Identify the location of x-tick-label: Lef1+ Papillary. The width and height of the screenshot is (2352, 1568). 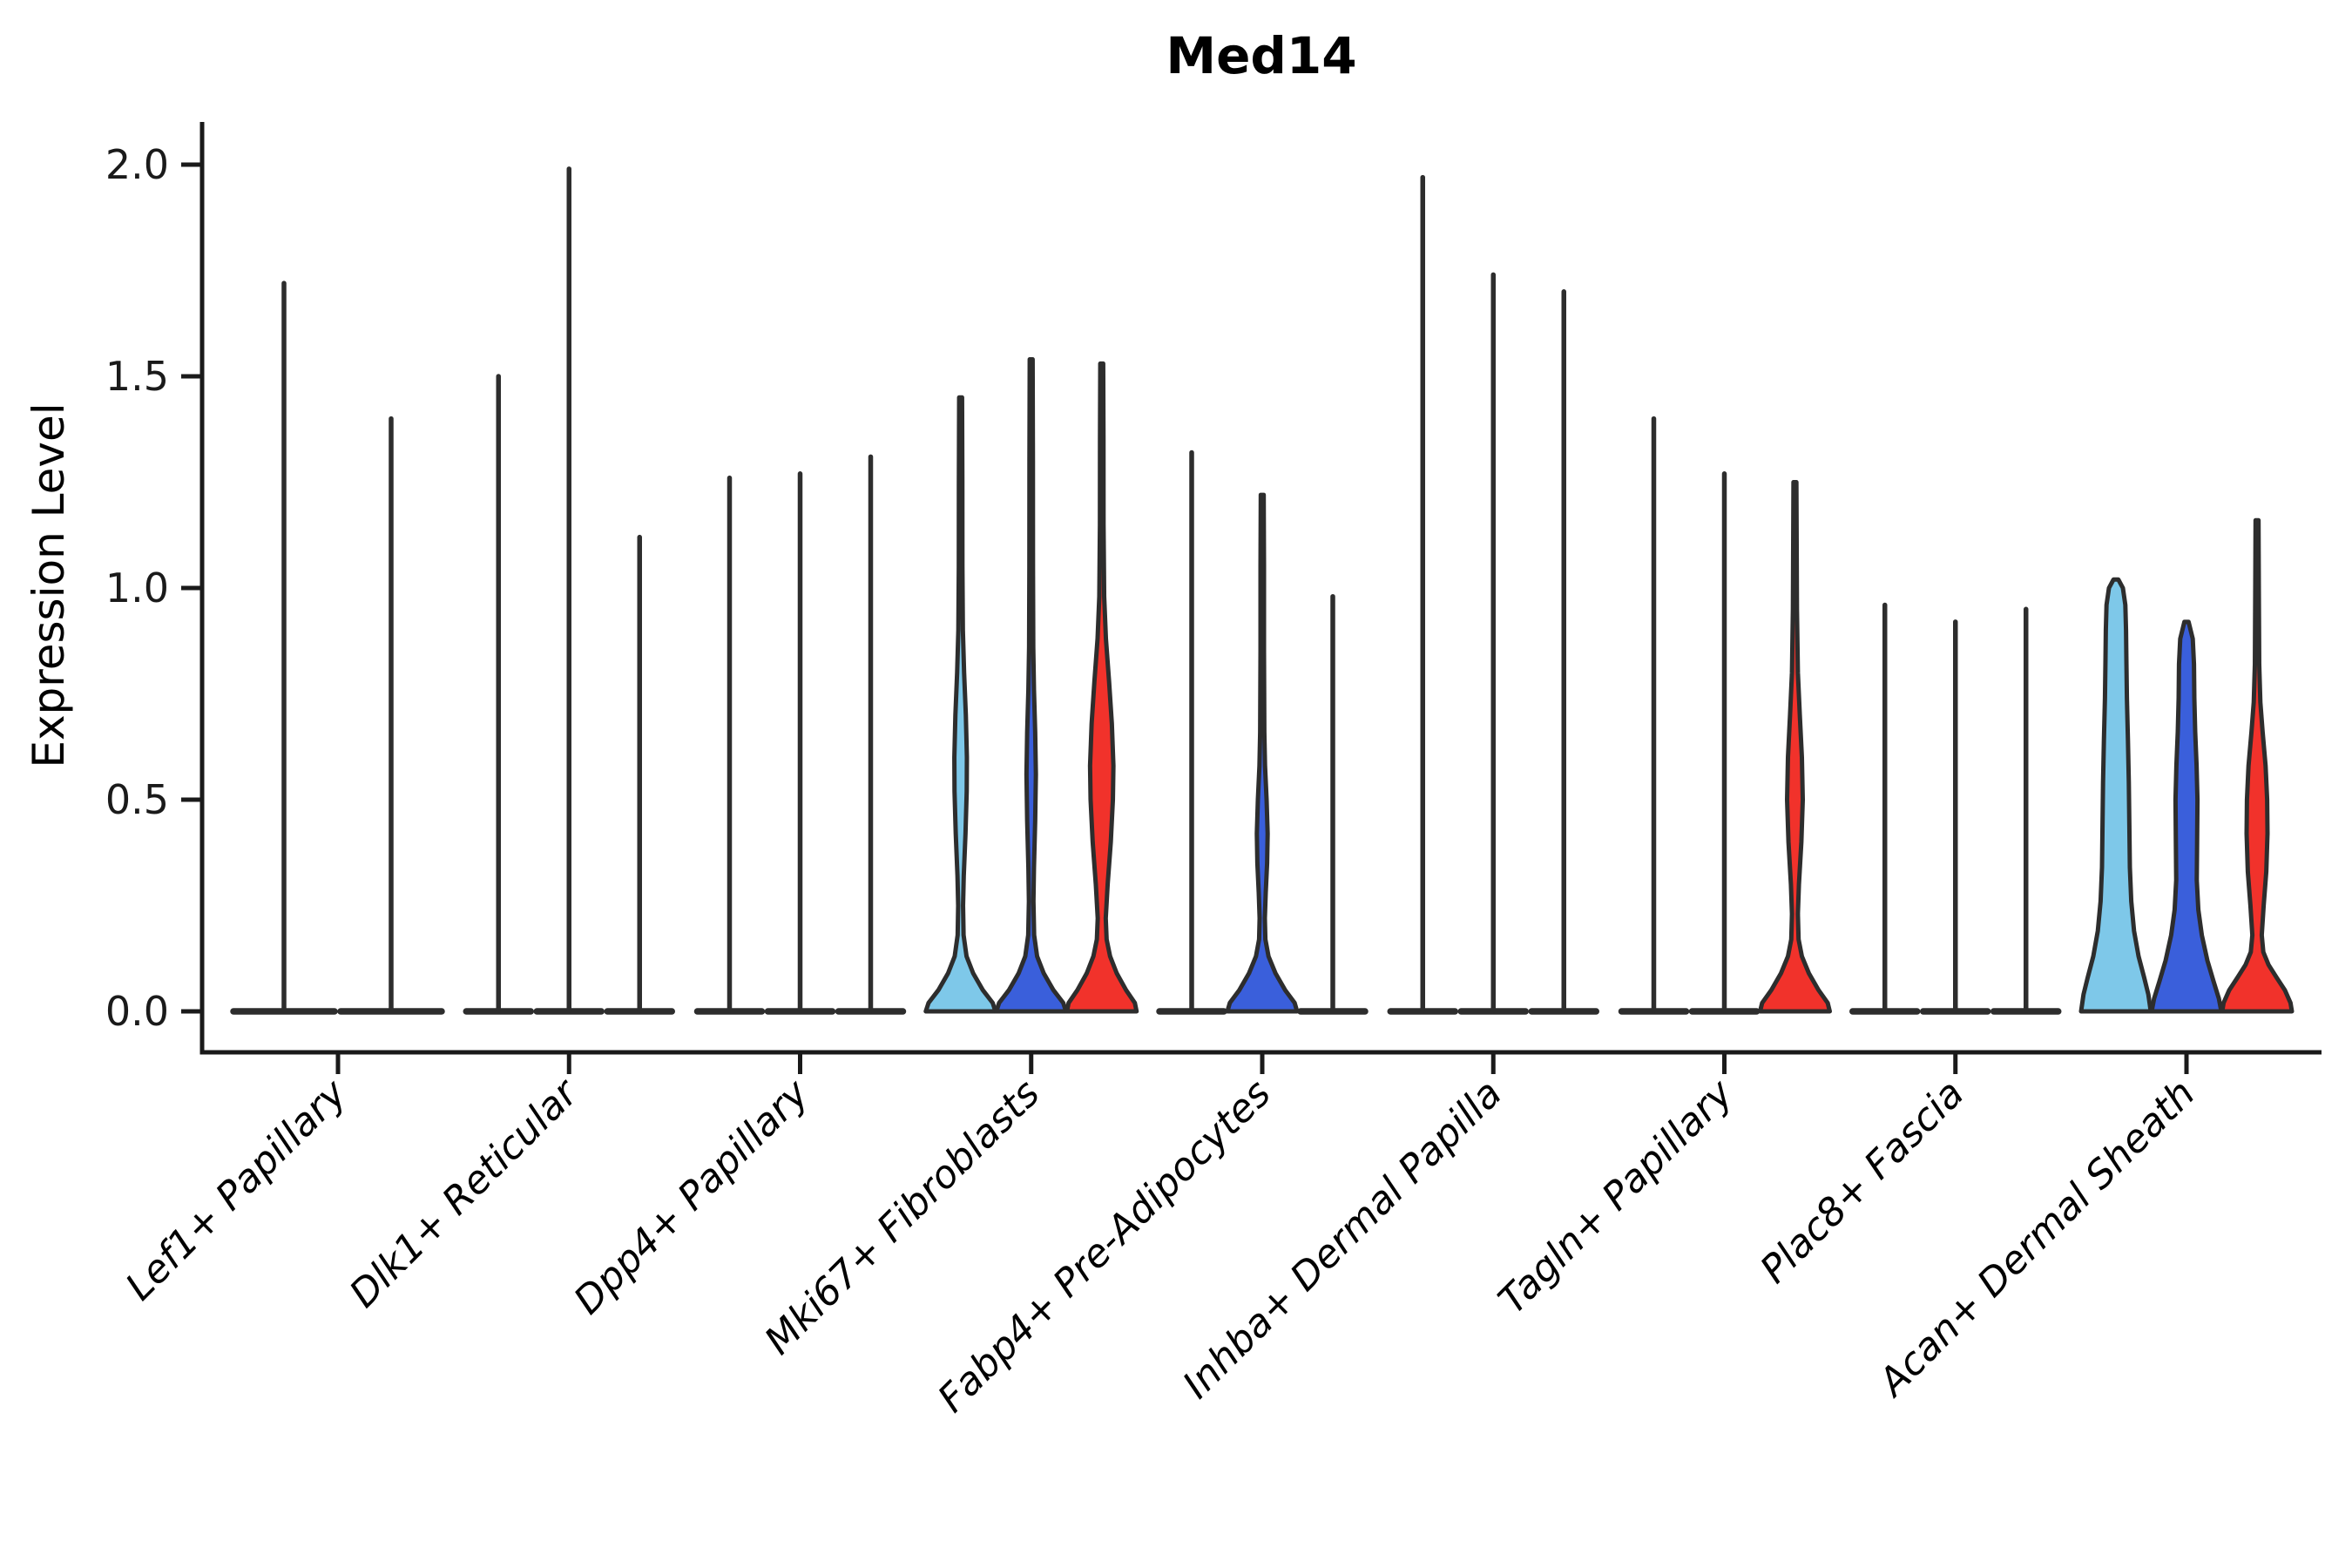
(237, 1190).